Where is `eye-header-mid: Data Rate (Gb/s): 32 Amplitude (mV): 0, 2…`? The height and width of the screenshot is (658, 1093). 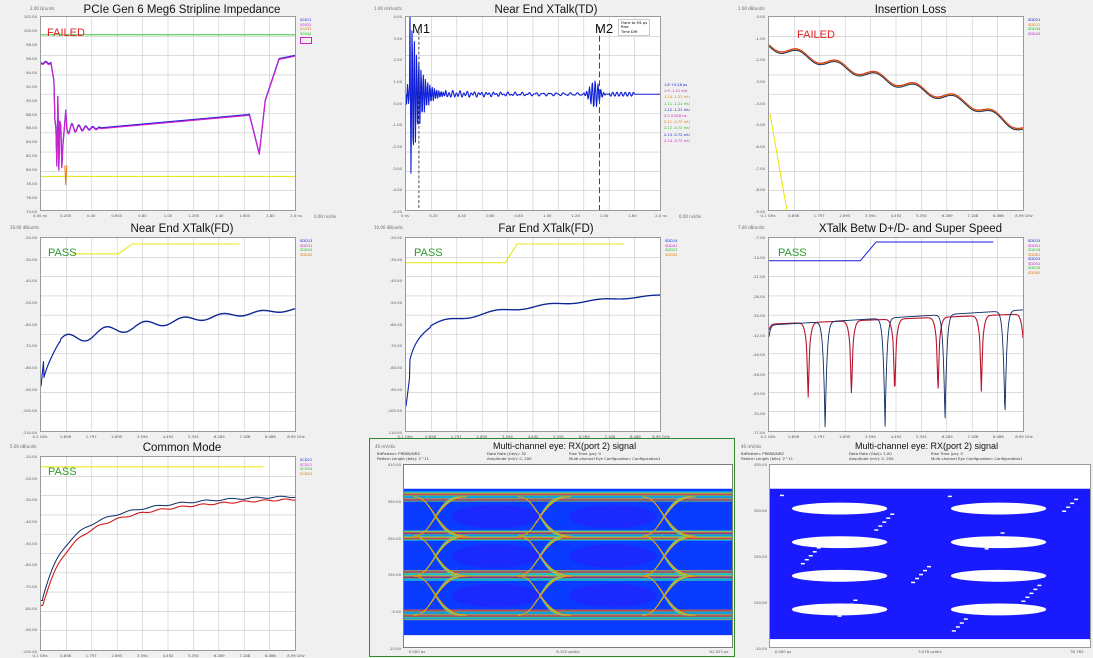 eye-header-mid: Data Rate (Gb/s): 32 Amplitude (mV): 0, 2… is located at coordinates (509, 456).